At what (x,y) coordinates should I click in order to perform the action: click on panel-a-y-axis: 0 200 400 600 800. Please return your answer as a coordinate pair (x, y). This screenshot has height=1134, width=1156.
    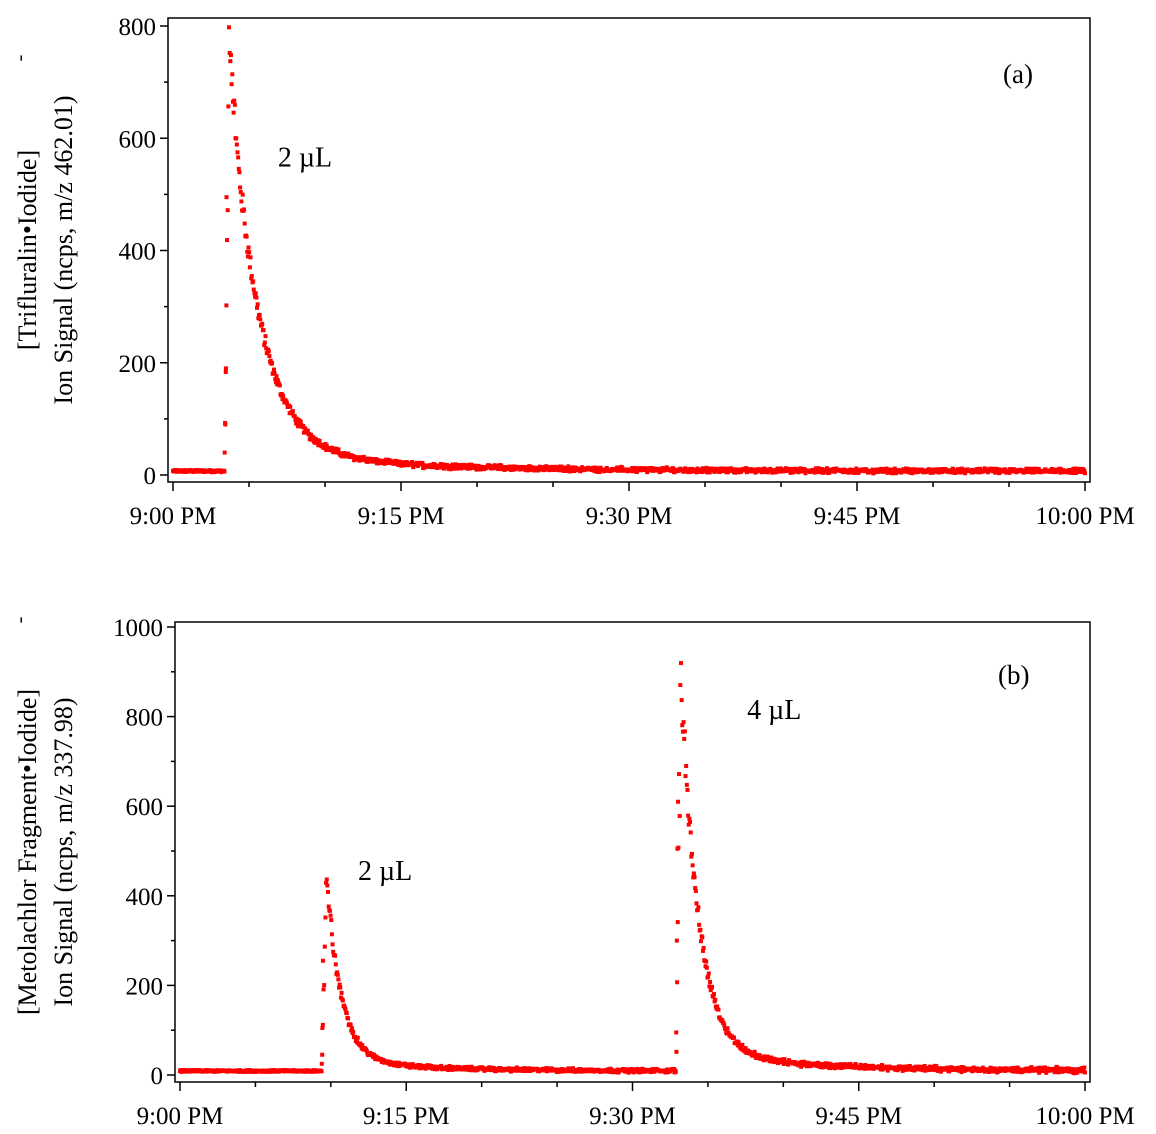
    Looking at the image, I should click on (143, 252).